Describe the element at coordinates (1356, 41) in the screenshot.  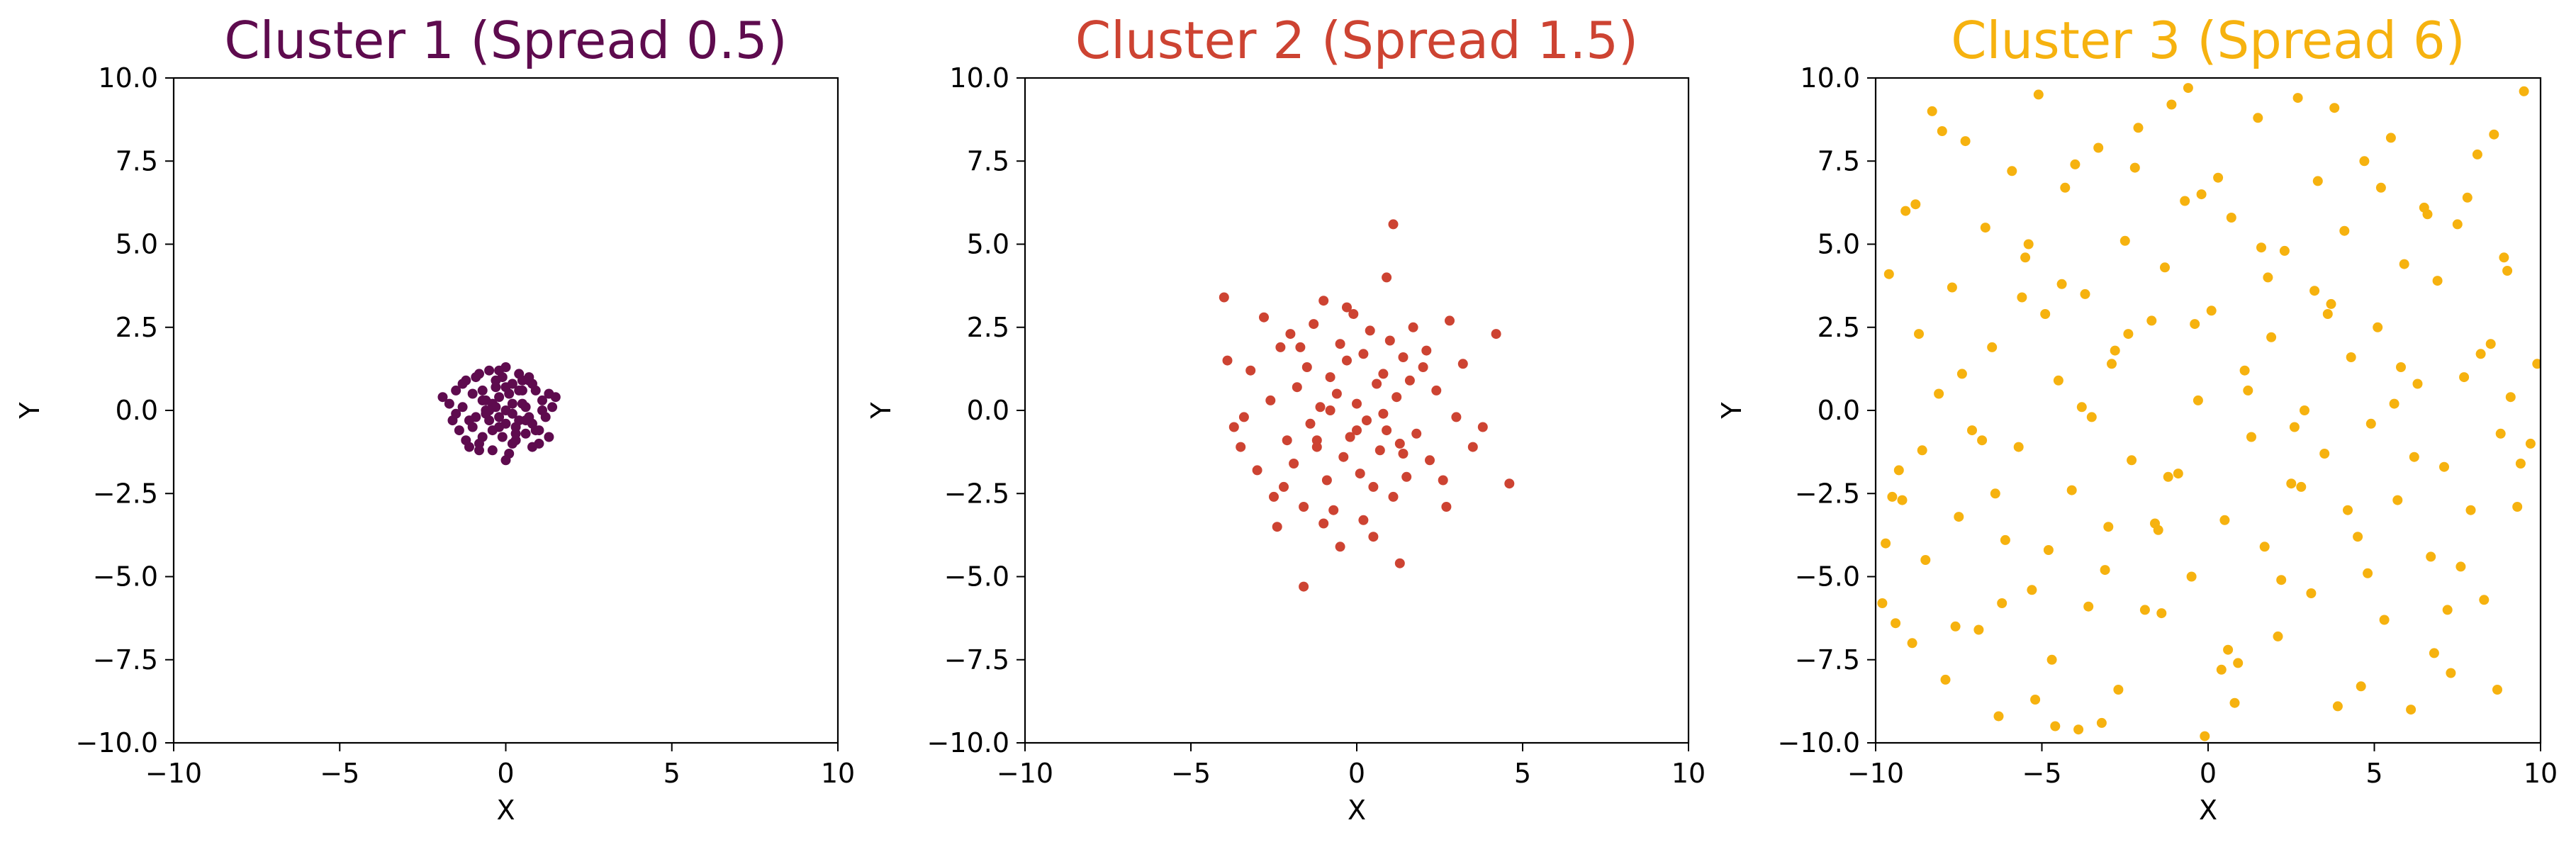
I see `subplot-title: Cluster 2 (Spread 1.5)` at that location.